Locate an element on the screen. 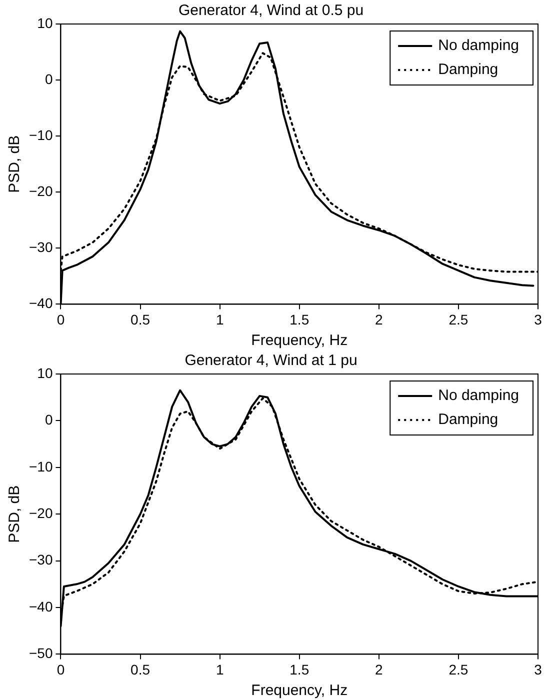 This screenshot has width=552, height=700. y-tick-label: −50 is located at coordinates (41, 653).